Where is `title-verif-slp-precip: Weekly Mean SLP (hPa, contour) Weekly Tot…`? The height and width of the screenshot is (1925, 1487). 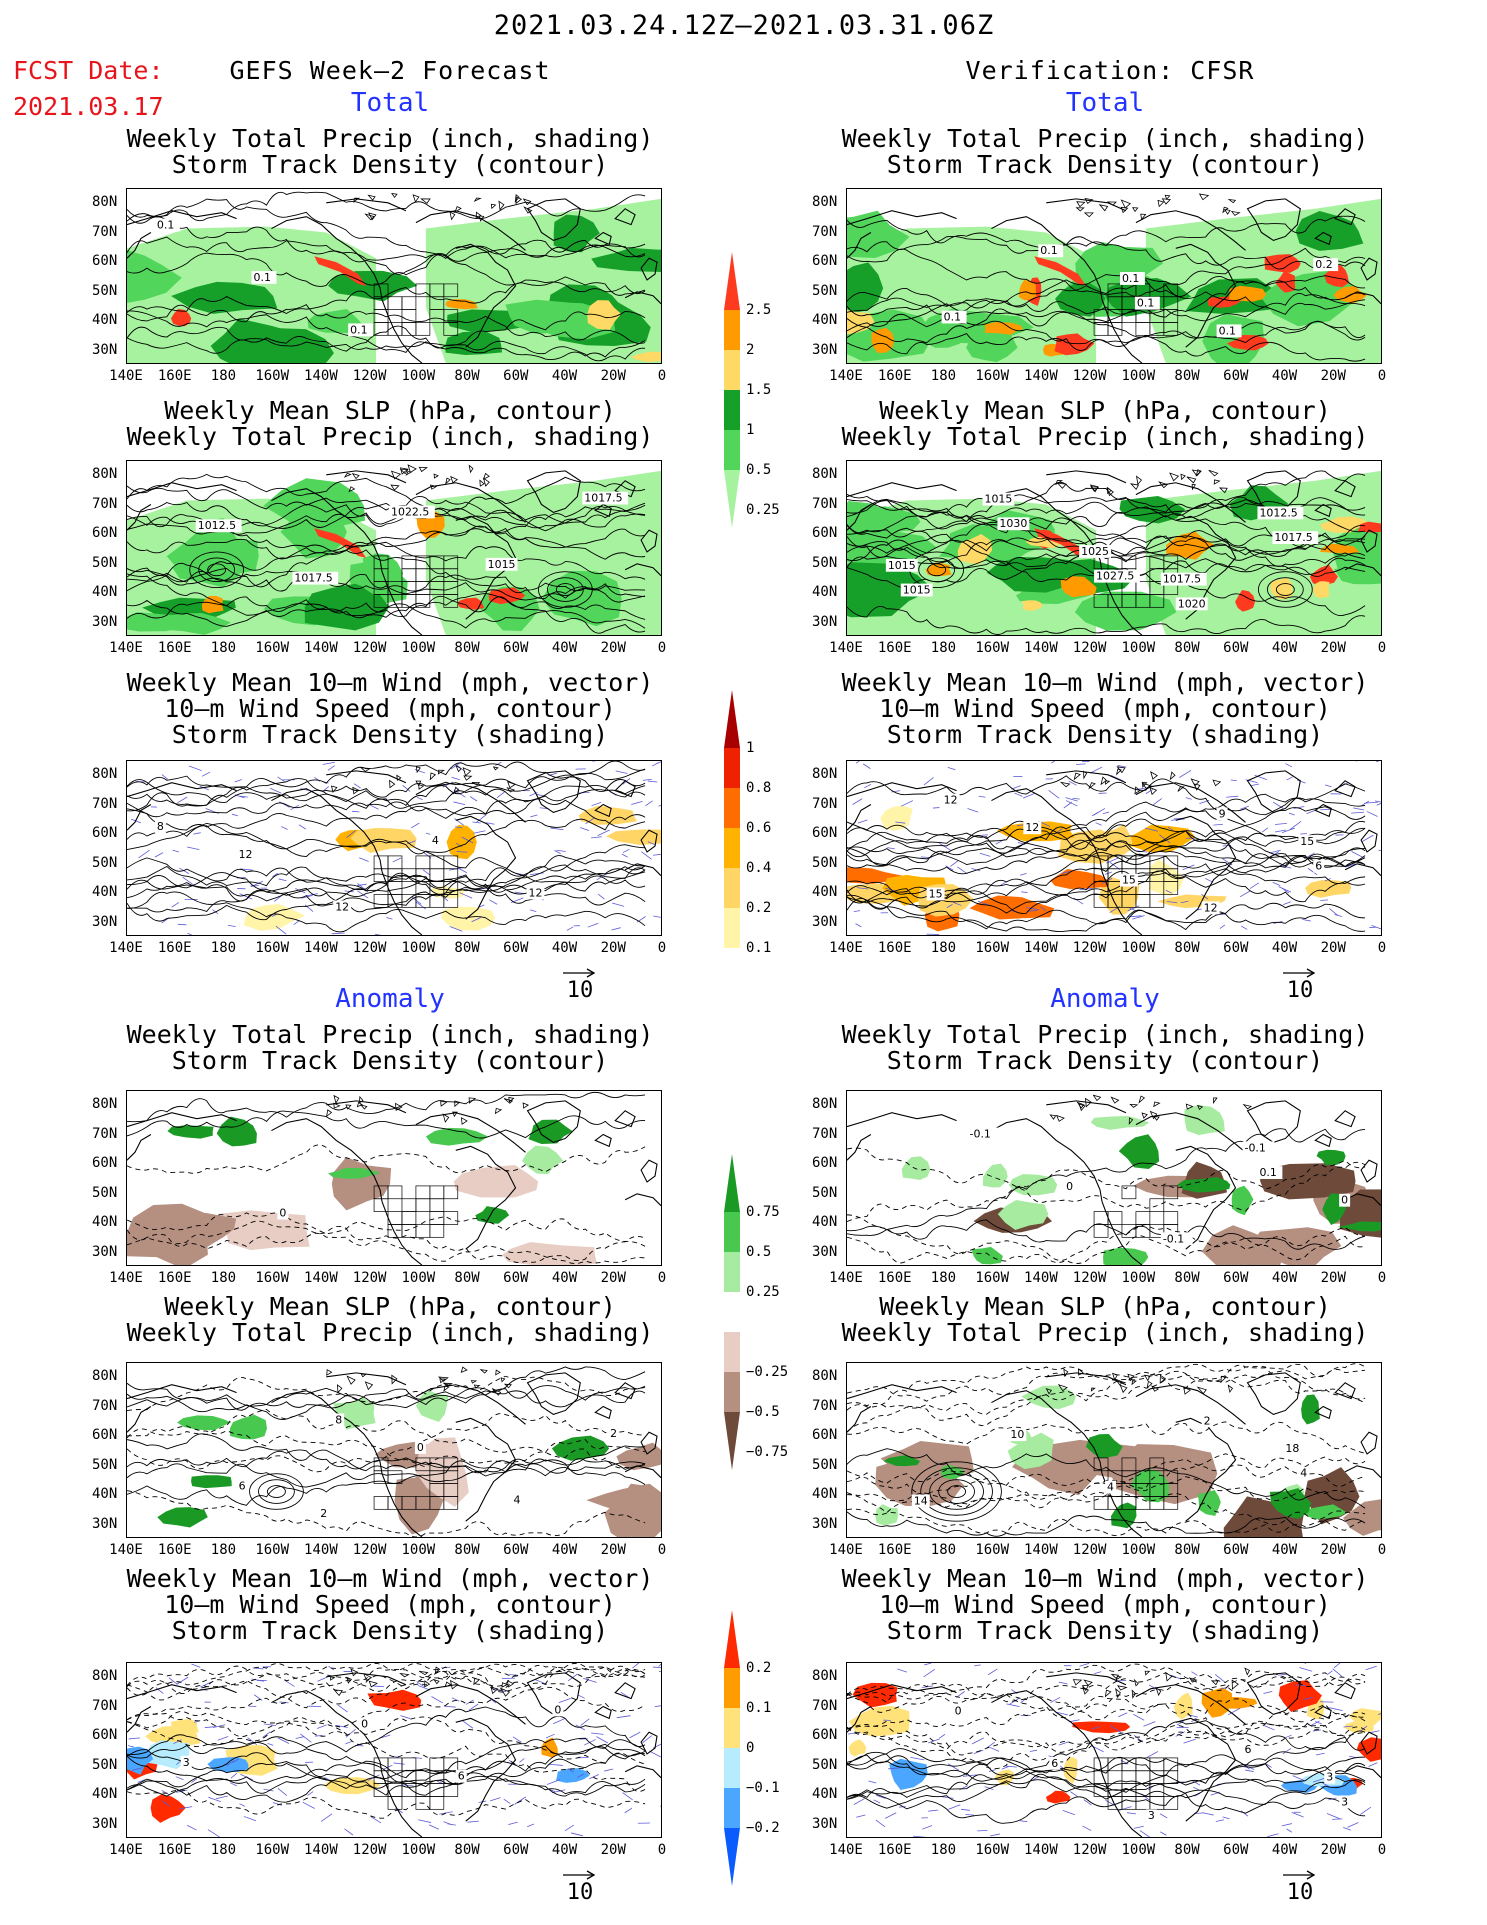
title-verif-slp-precip: Weekly Mean SLP (hPa, contour) Weekly Tot… is located at coordinates (1105, 423).